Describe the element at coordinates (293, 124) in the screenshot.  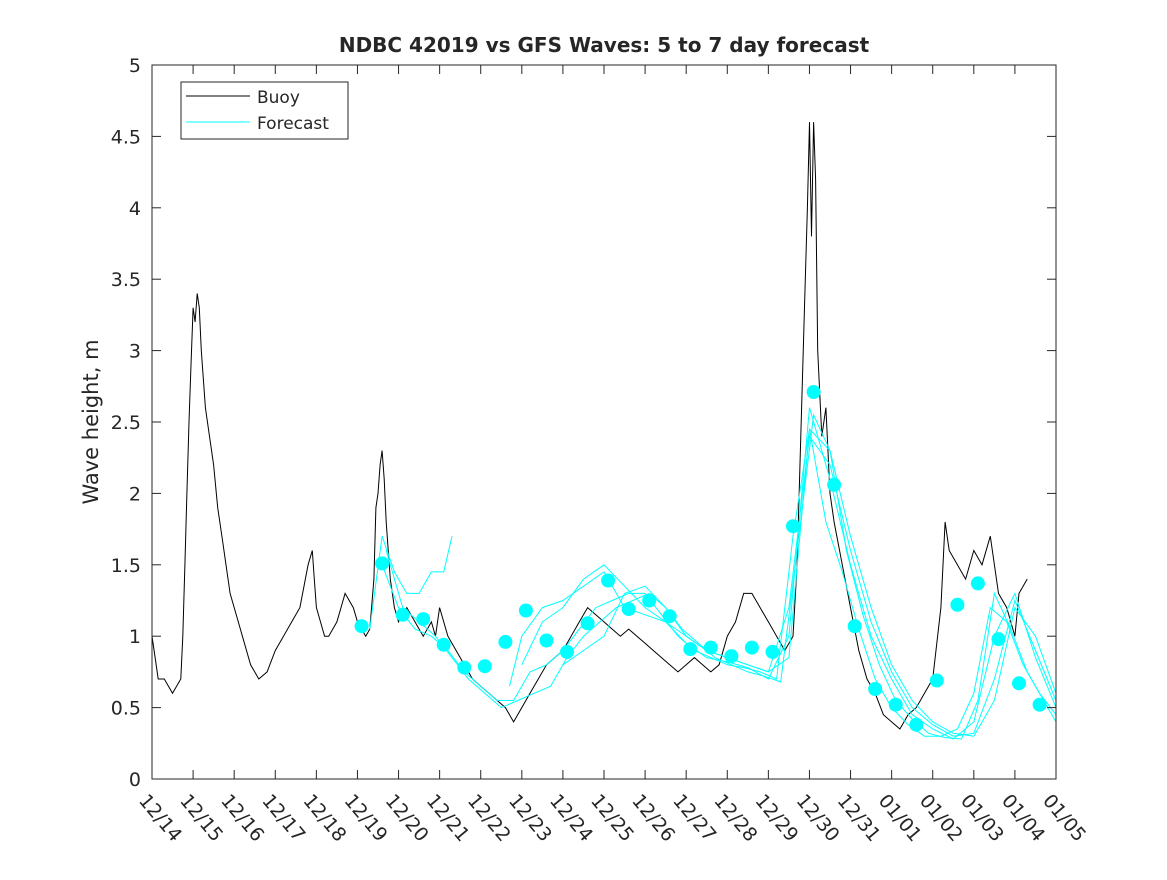
I see `legend-forecast-label: Forecast` at that location.